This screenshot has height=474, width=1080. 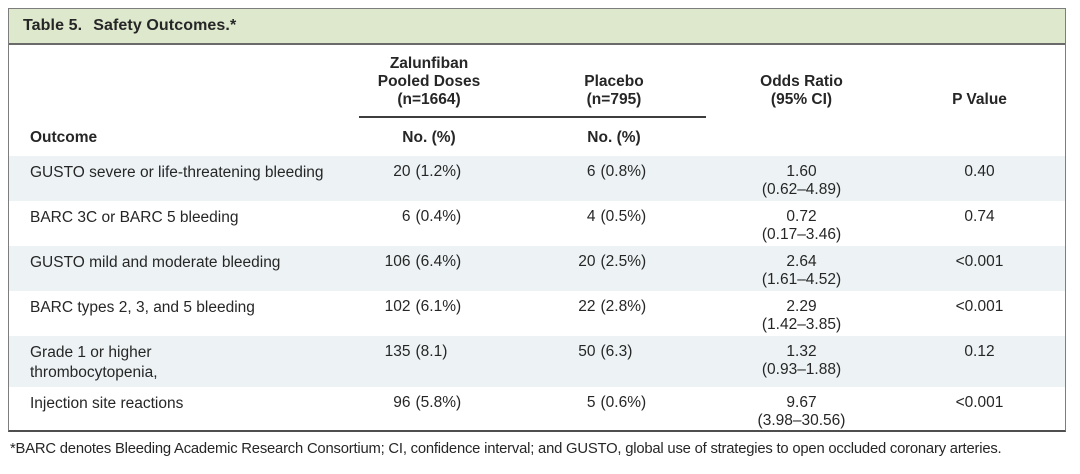 What do you see at coordinates (397, 306) in the screenshot?
I see `zalunfiban-count: 102` at bounding box center [397, 306].